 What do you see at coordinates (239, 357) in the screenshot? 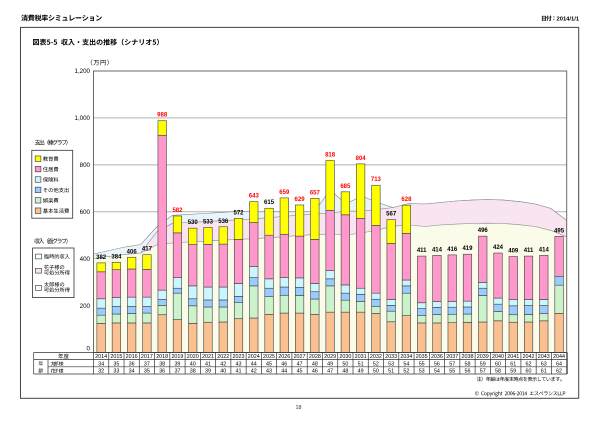
I see `svg-text: 2023` at bounding box center [239, 357].